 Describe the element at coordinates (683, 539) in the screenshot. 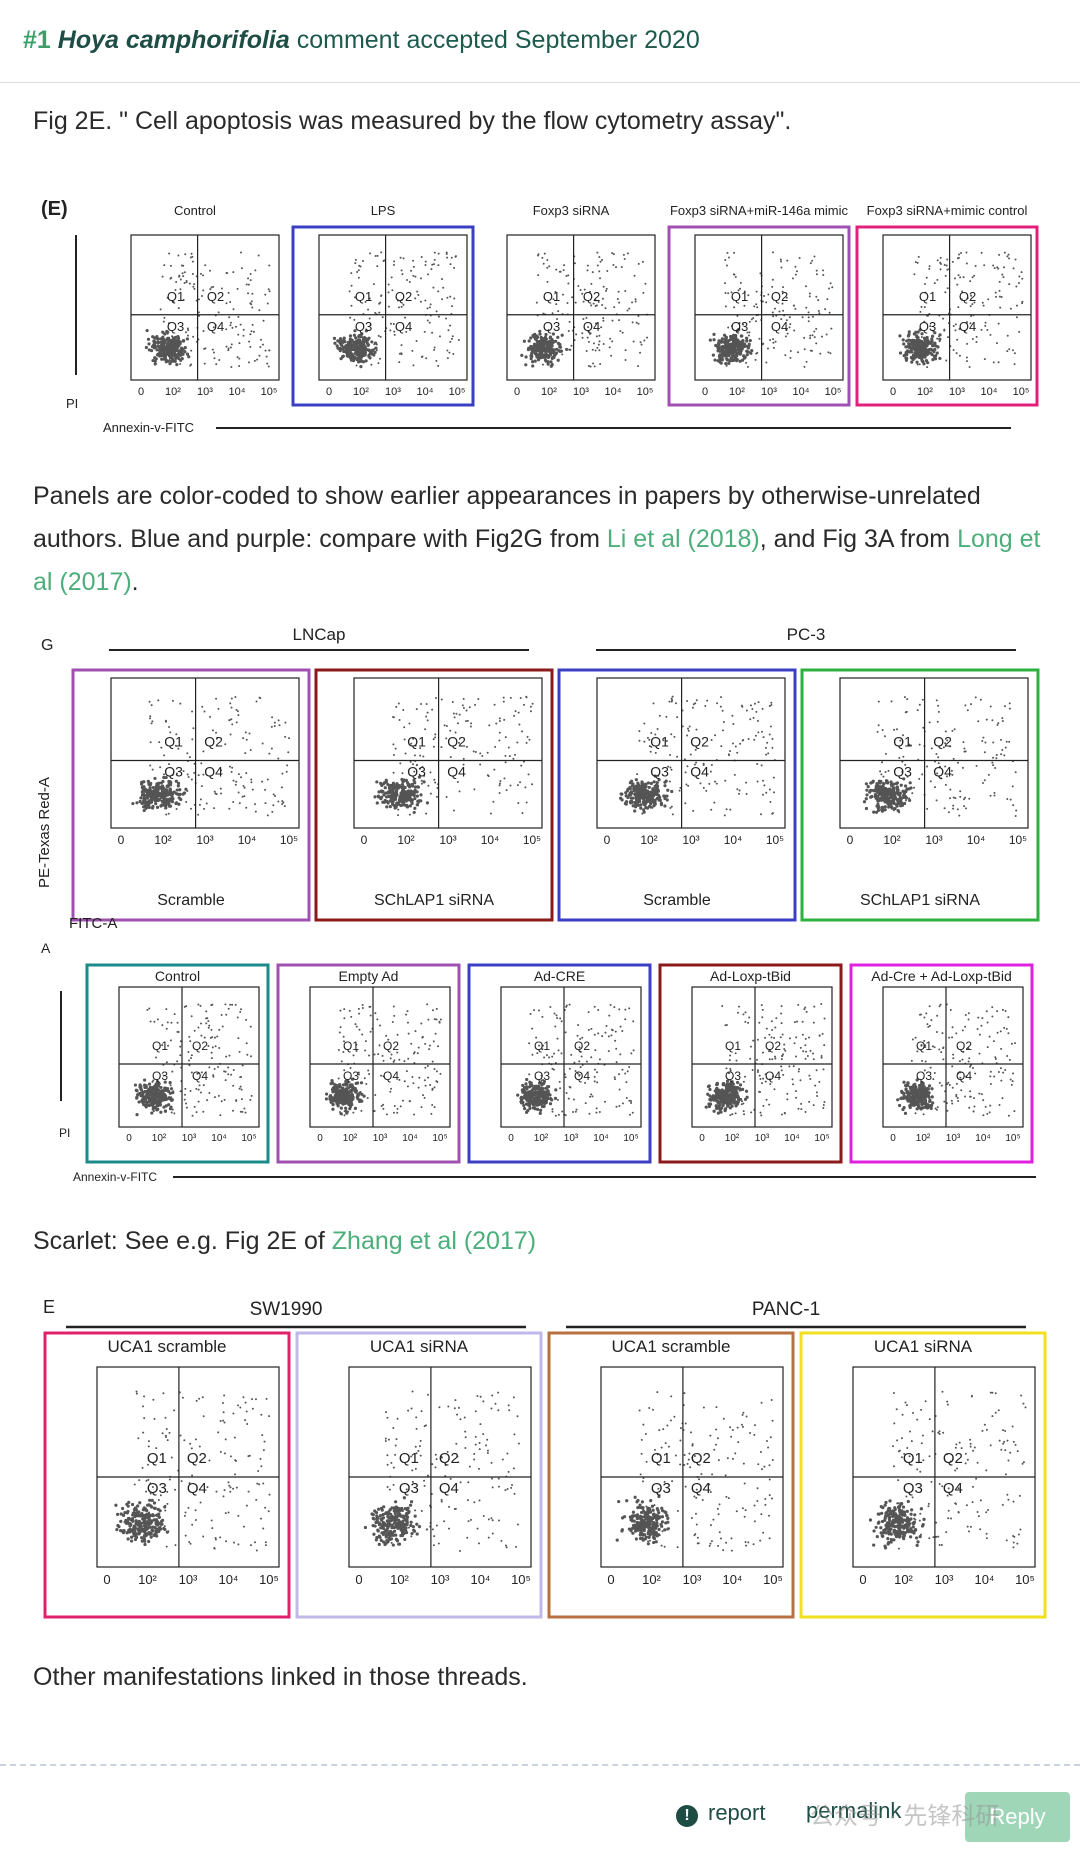

I see `link: Li et al (2018)` at that location.